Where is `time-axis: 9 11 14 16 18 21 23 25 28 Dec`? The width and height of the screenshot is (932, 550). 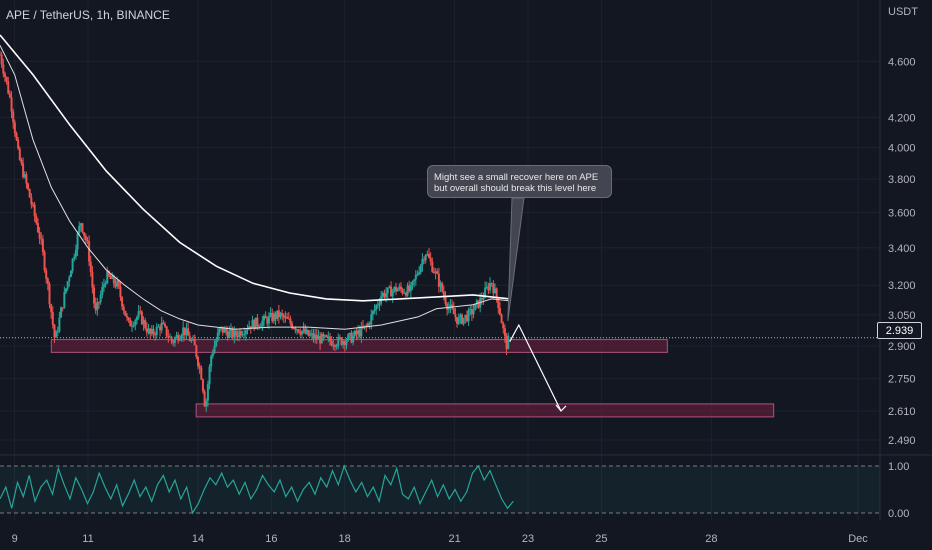
time-axis: 9 11 14 16 18 21 23 25 28 Dec is located at coordinates (440, 539).